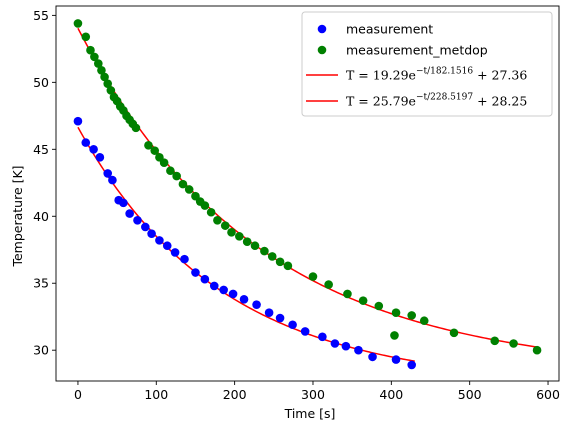  Describe the element at coordinates (417, 50) in the screenshot. I see `legend-label: measurement_metdop` at that location.